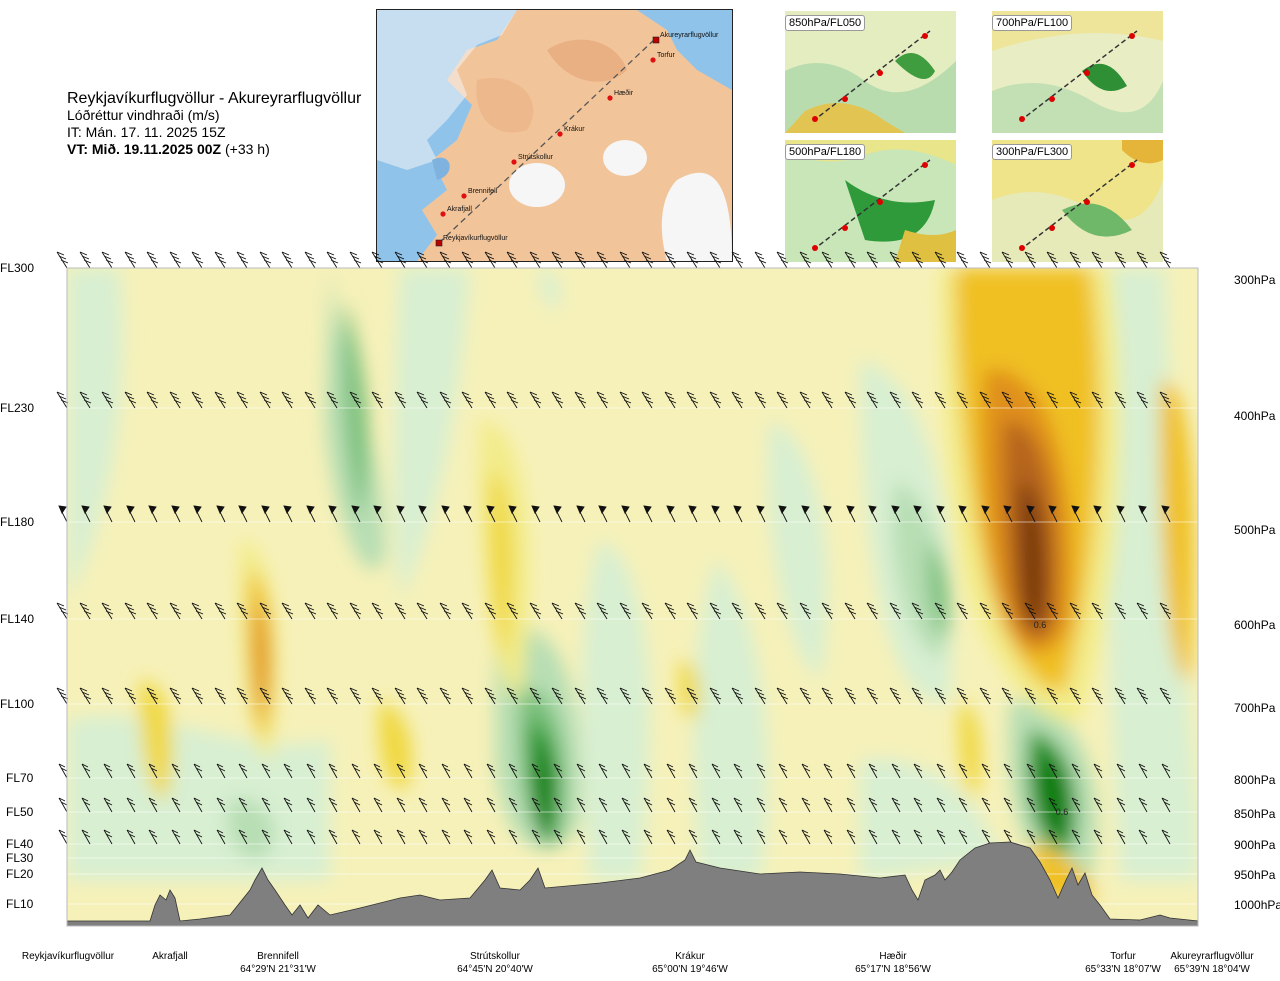 The width and height of the screenshot is (1280, 981). What do you see at coordinates (870, 72) in the screenshot?
I see `panel-850hpa: 850hPa/FL050` at bounding box center [870, 72].